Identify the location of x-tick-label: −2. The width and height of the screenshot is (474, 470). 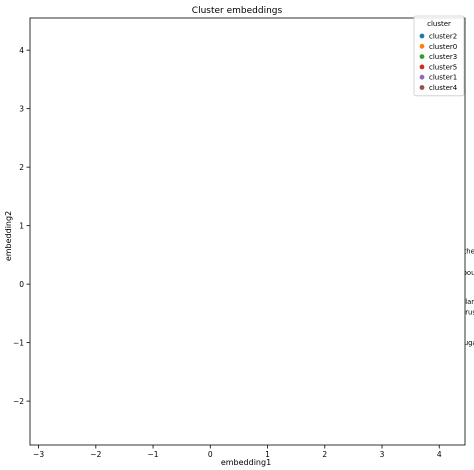
(95, 454).